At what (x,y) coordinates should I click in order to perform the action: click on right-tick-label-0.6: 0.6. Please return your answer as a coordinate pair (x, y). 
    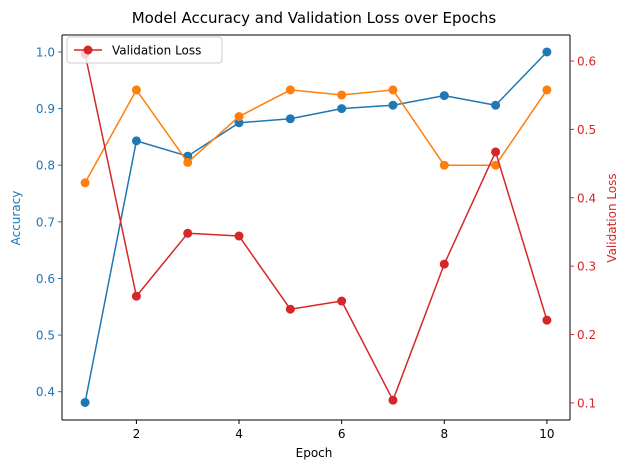
    Looking at the image, I should click on (586, 61).